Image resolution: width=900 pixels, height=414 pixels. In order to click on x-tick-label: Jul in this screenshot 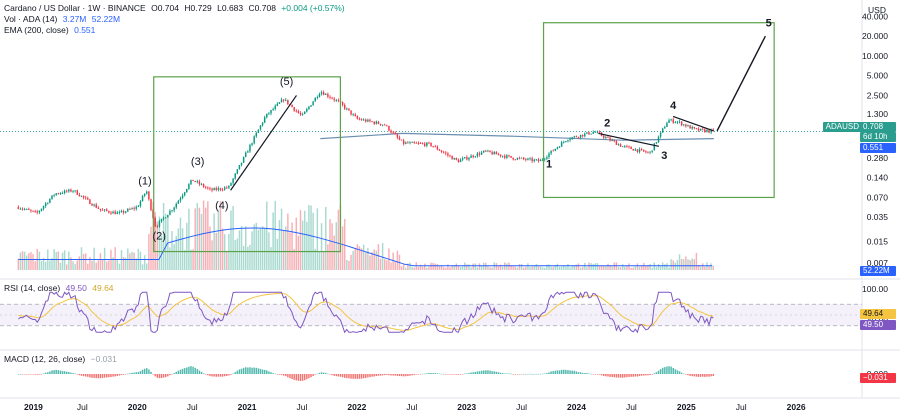, I will do `click(302, 407)`.